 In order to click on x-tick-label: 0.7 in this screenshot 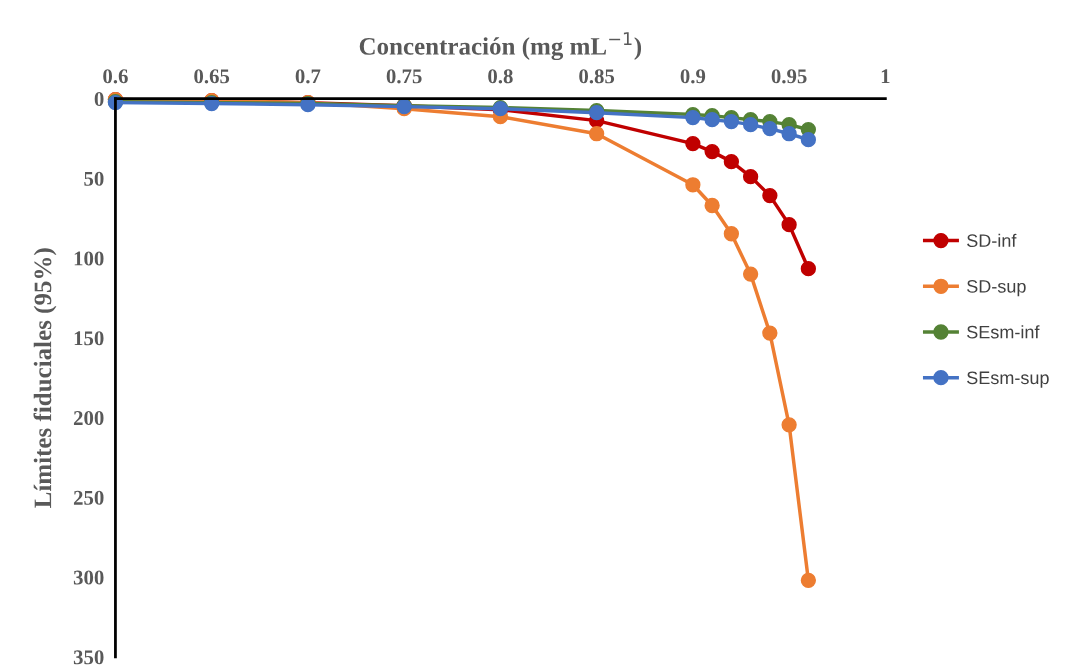, I will do `click(308, 76)`.